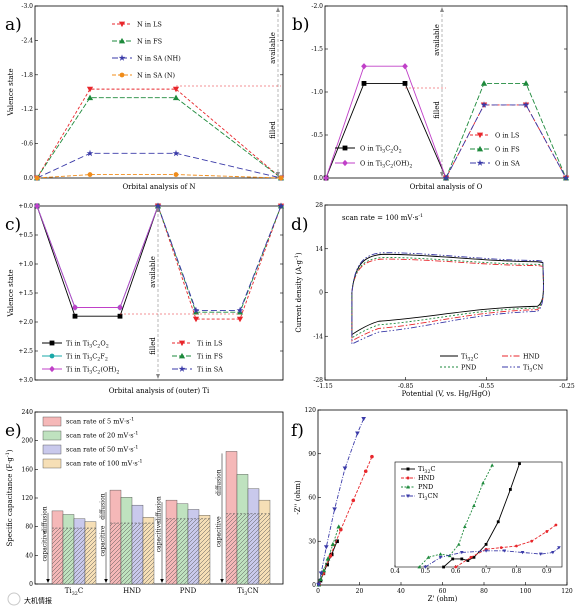 This screenshot has height=611, width=578. I want to click on ylabel-end: ), so click(299, 253).